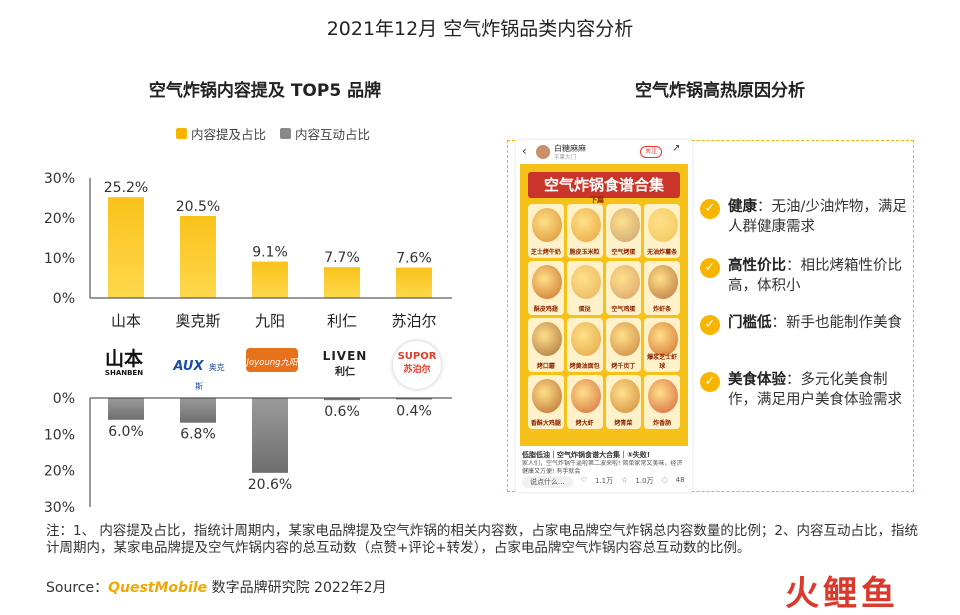 This screenshot has height=615, width=960. I want to click on recipe-cell: 烤千页丁, so click(623, 345).